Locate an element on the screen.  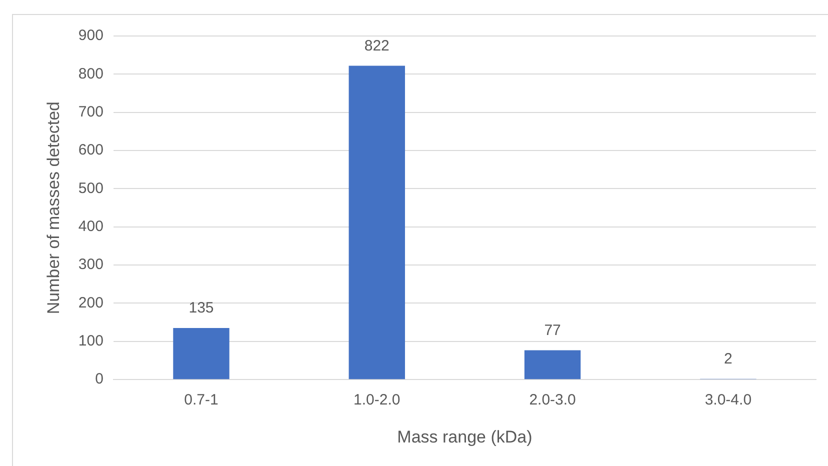
data-label: 2 is located at coordinates (728, 359).